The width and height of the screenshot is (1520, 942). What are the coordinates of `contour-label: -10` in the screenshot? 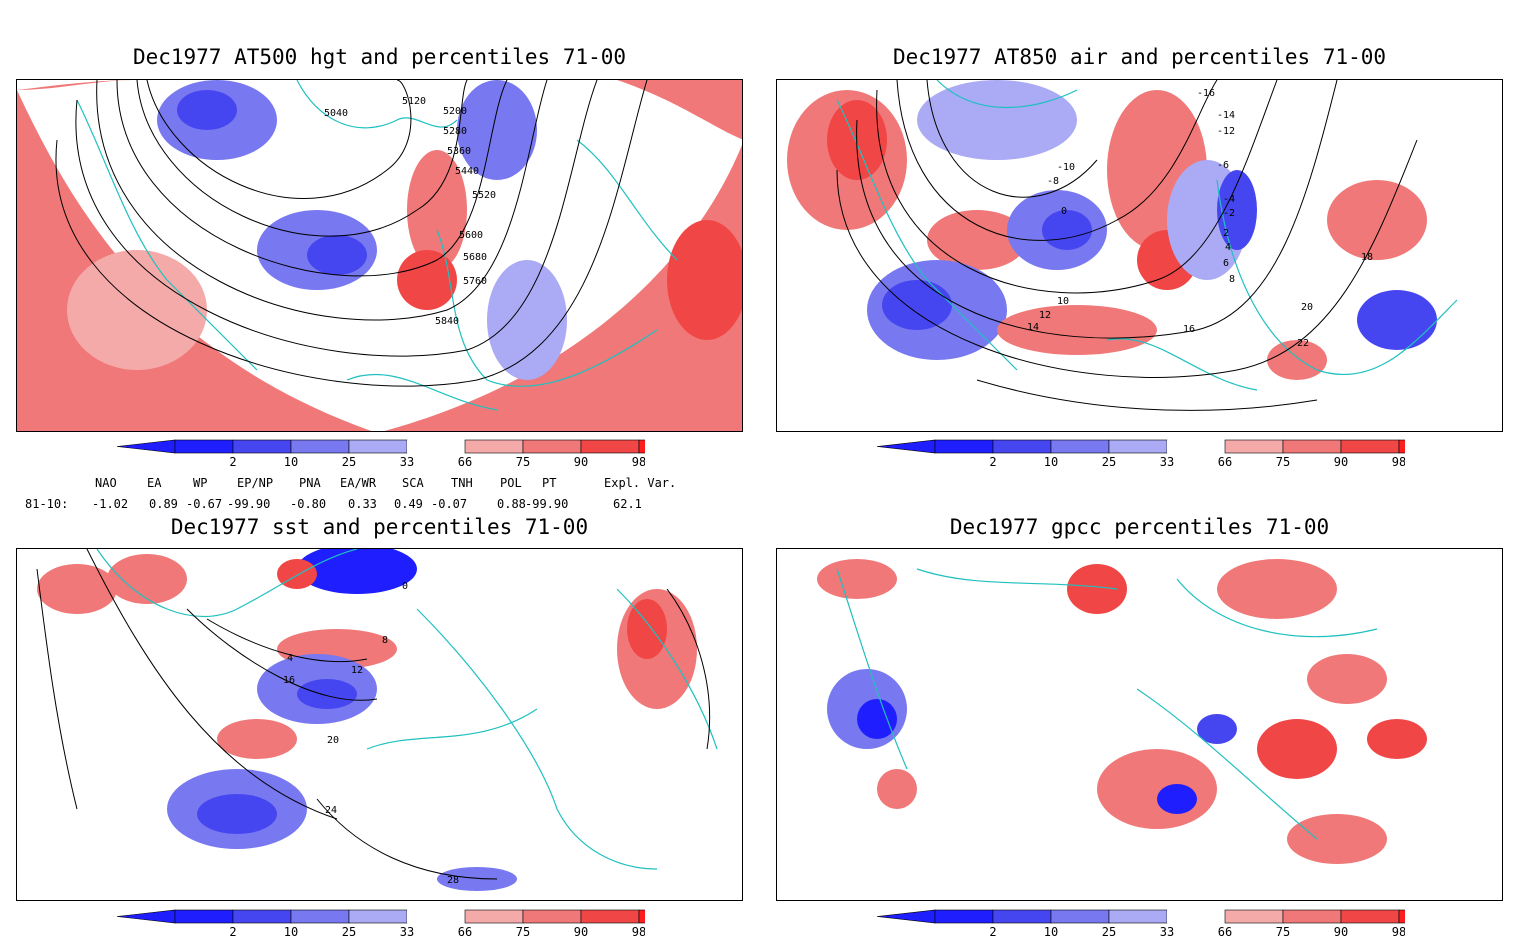 It's located at (1066, 167).